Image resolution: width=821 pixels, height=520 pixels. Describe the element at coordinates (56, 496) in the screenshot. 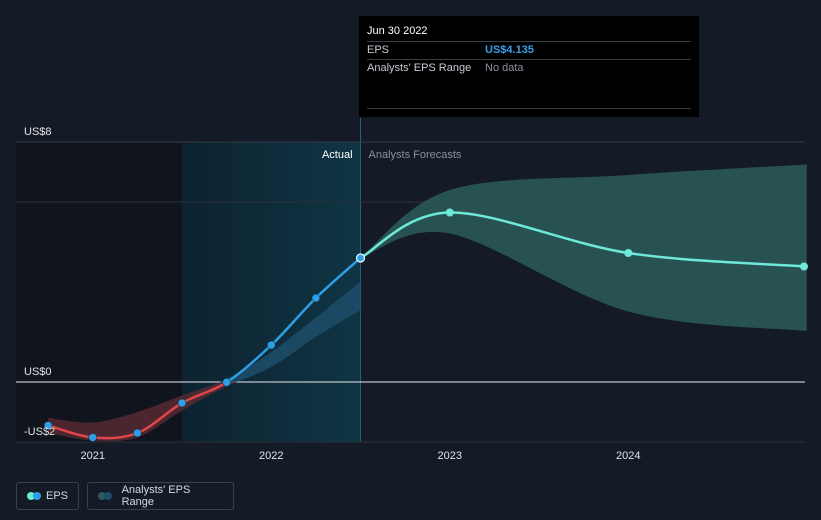

I see `legend-eps-label: EPS` at that location.